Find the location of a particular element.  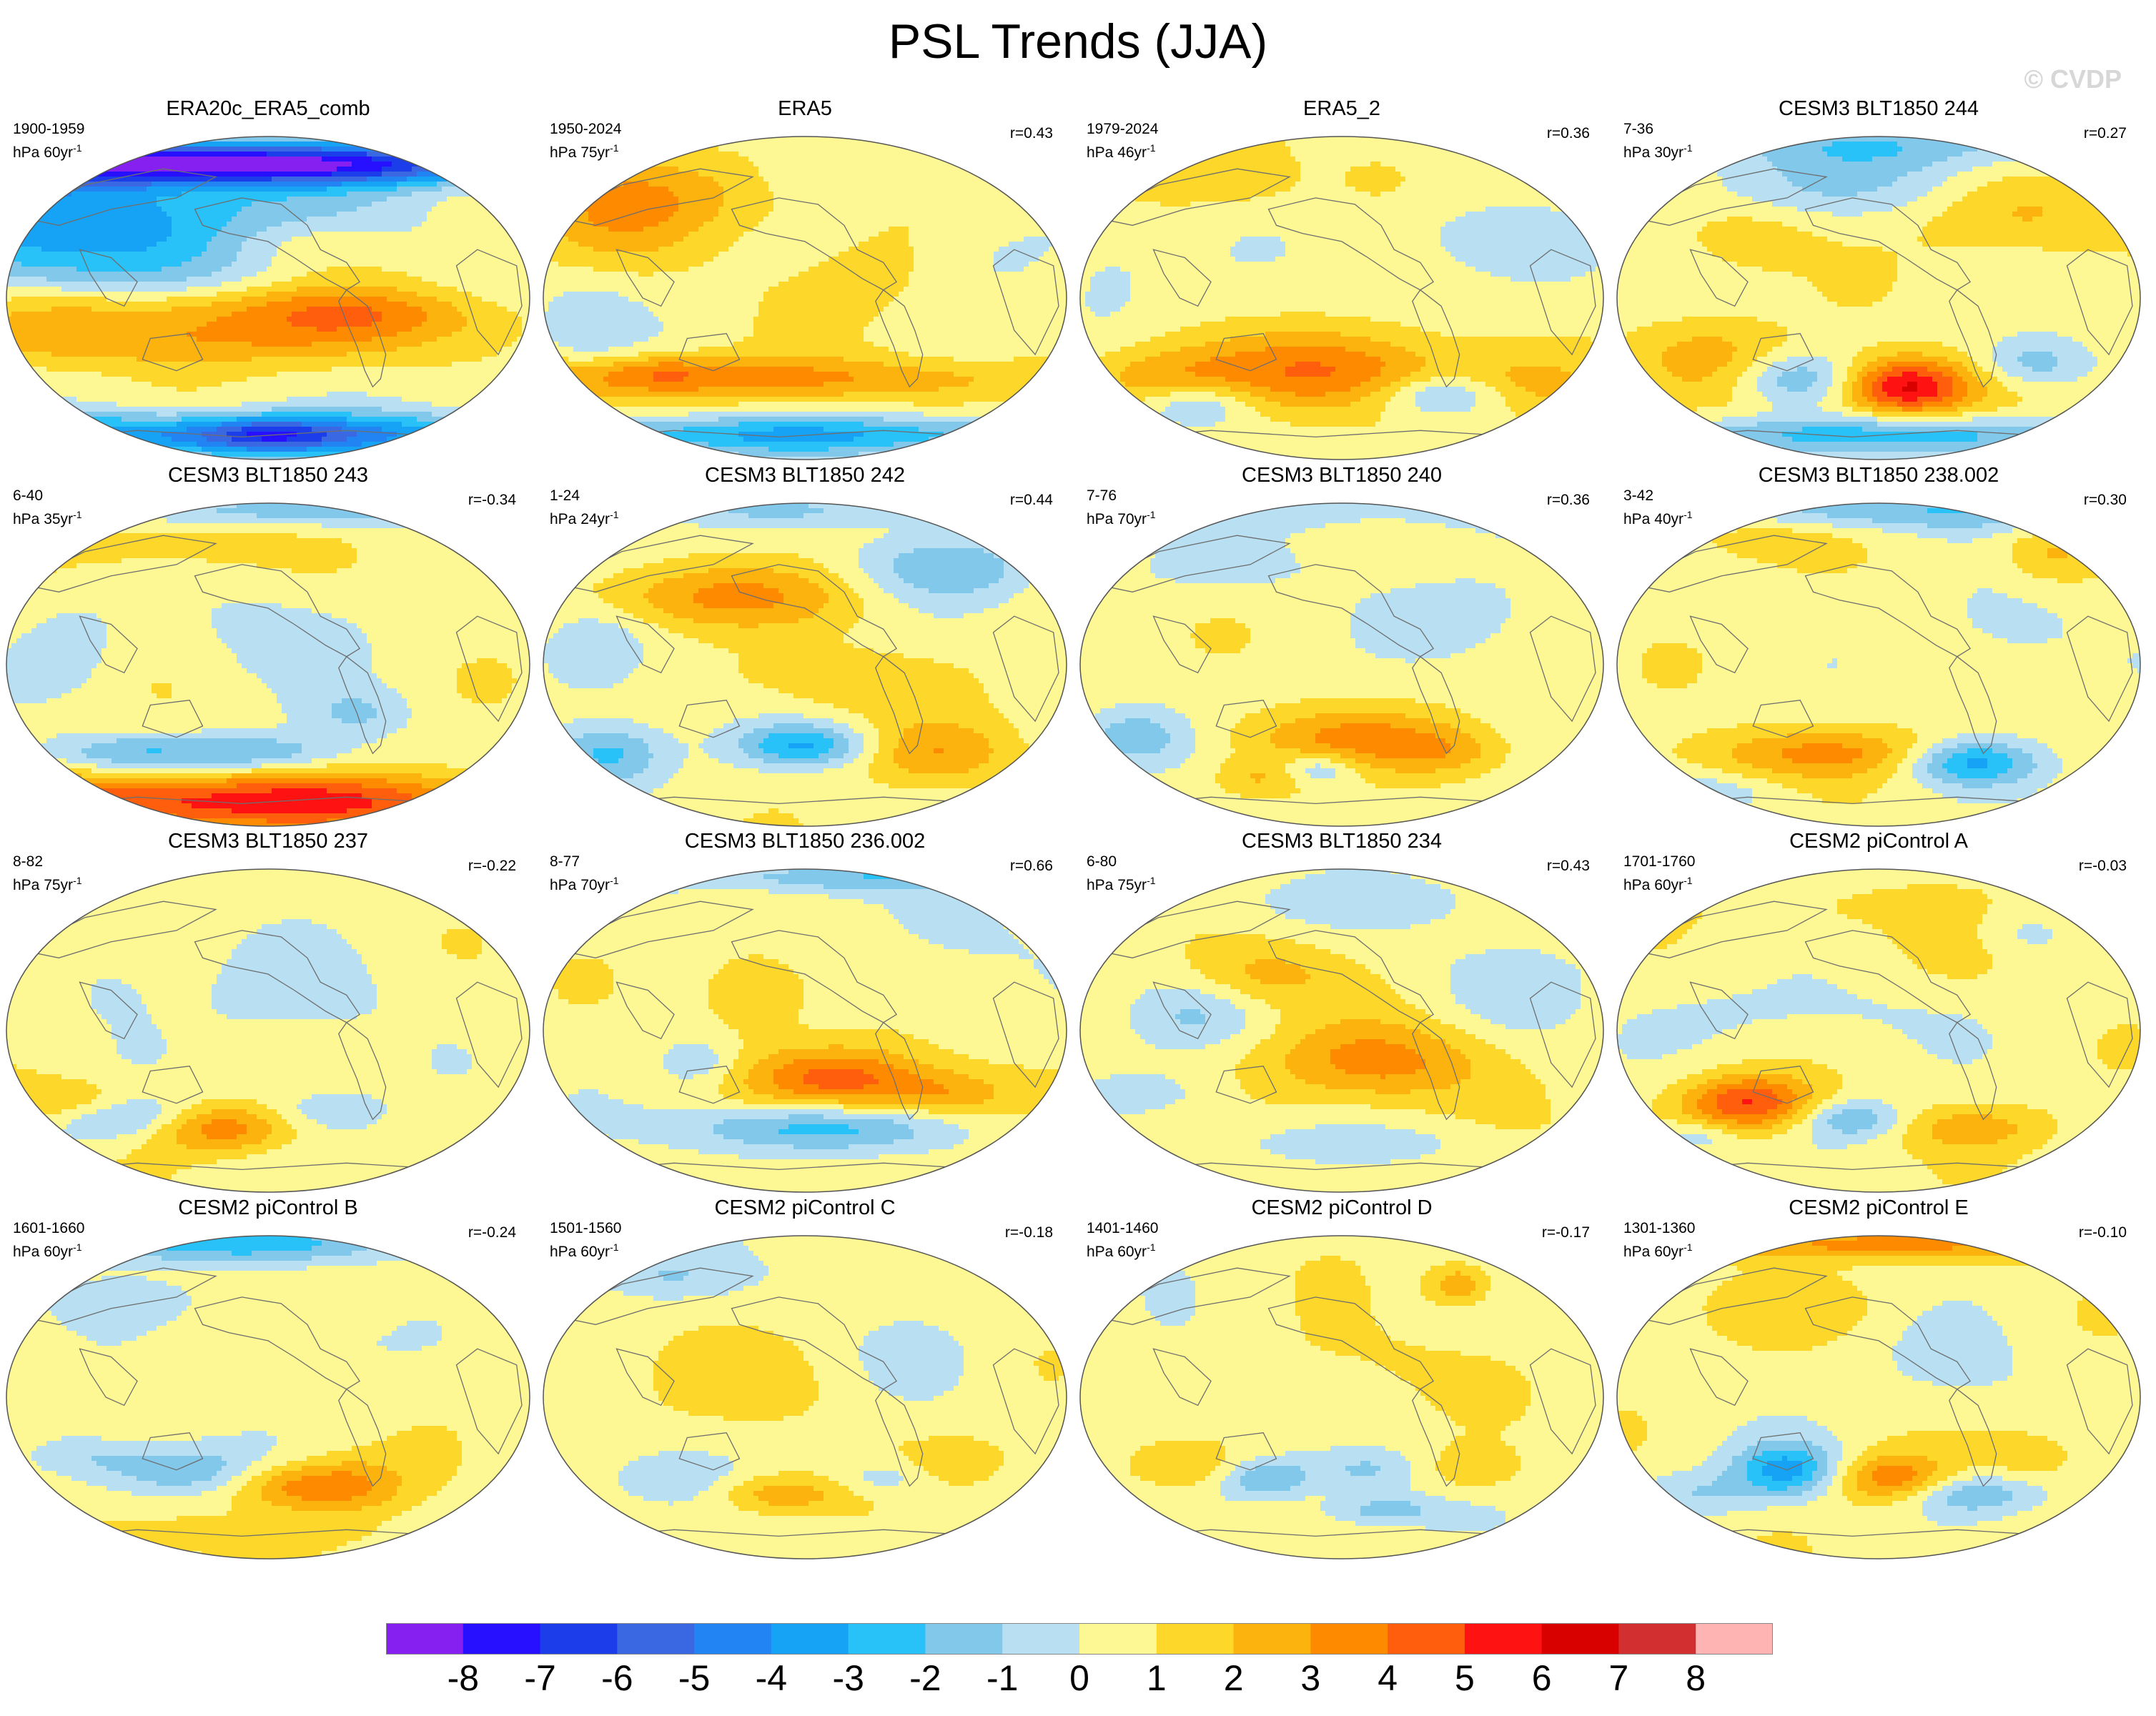

panel-period: 3-42 is located at coordinates (1638, 496).